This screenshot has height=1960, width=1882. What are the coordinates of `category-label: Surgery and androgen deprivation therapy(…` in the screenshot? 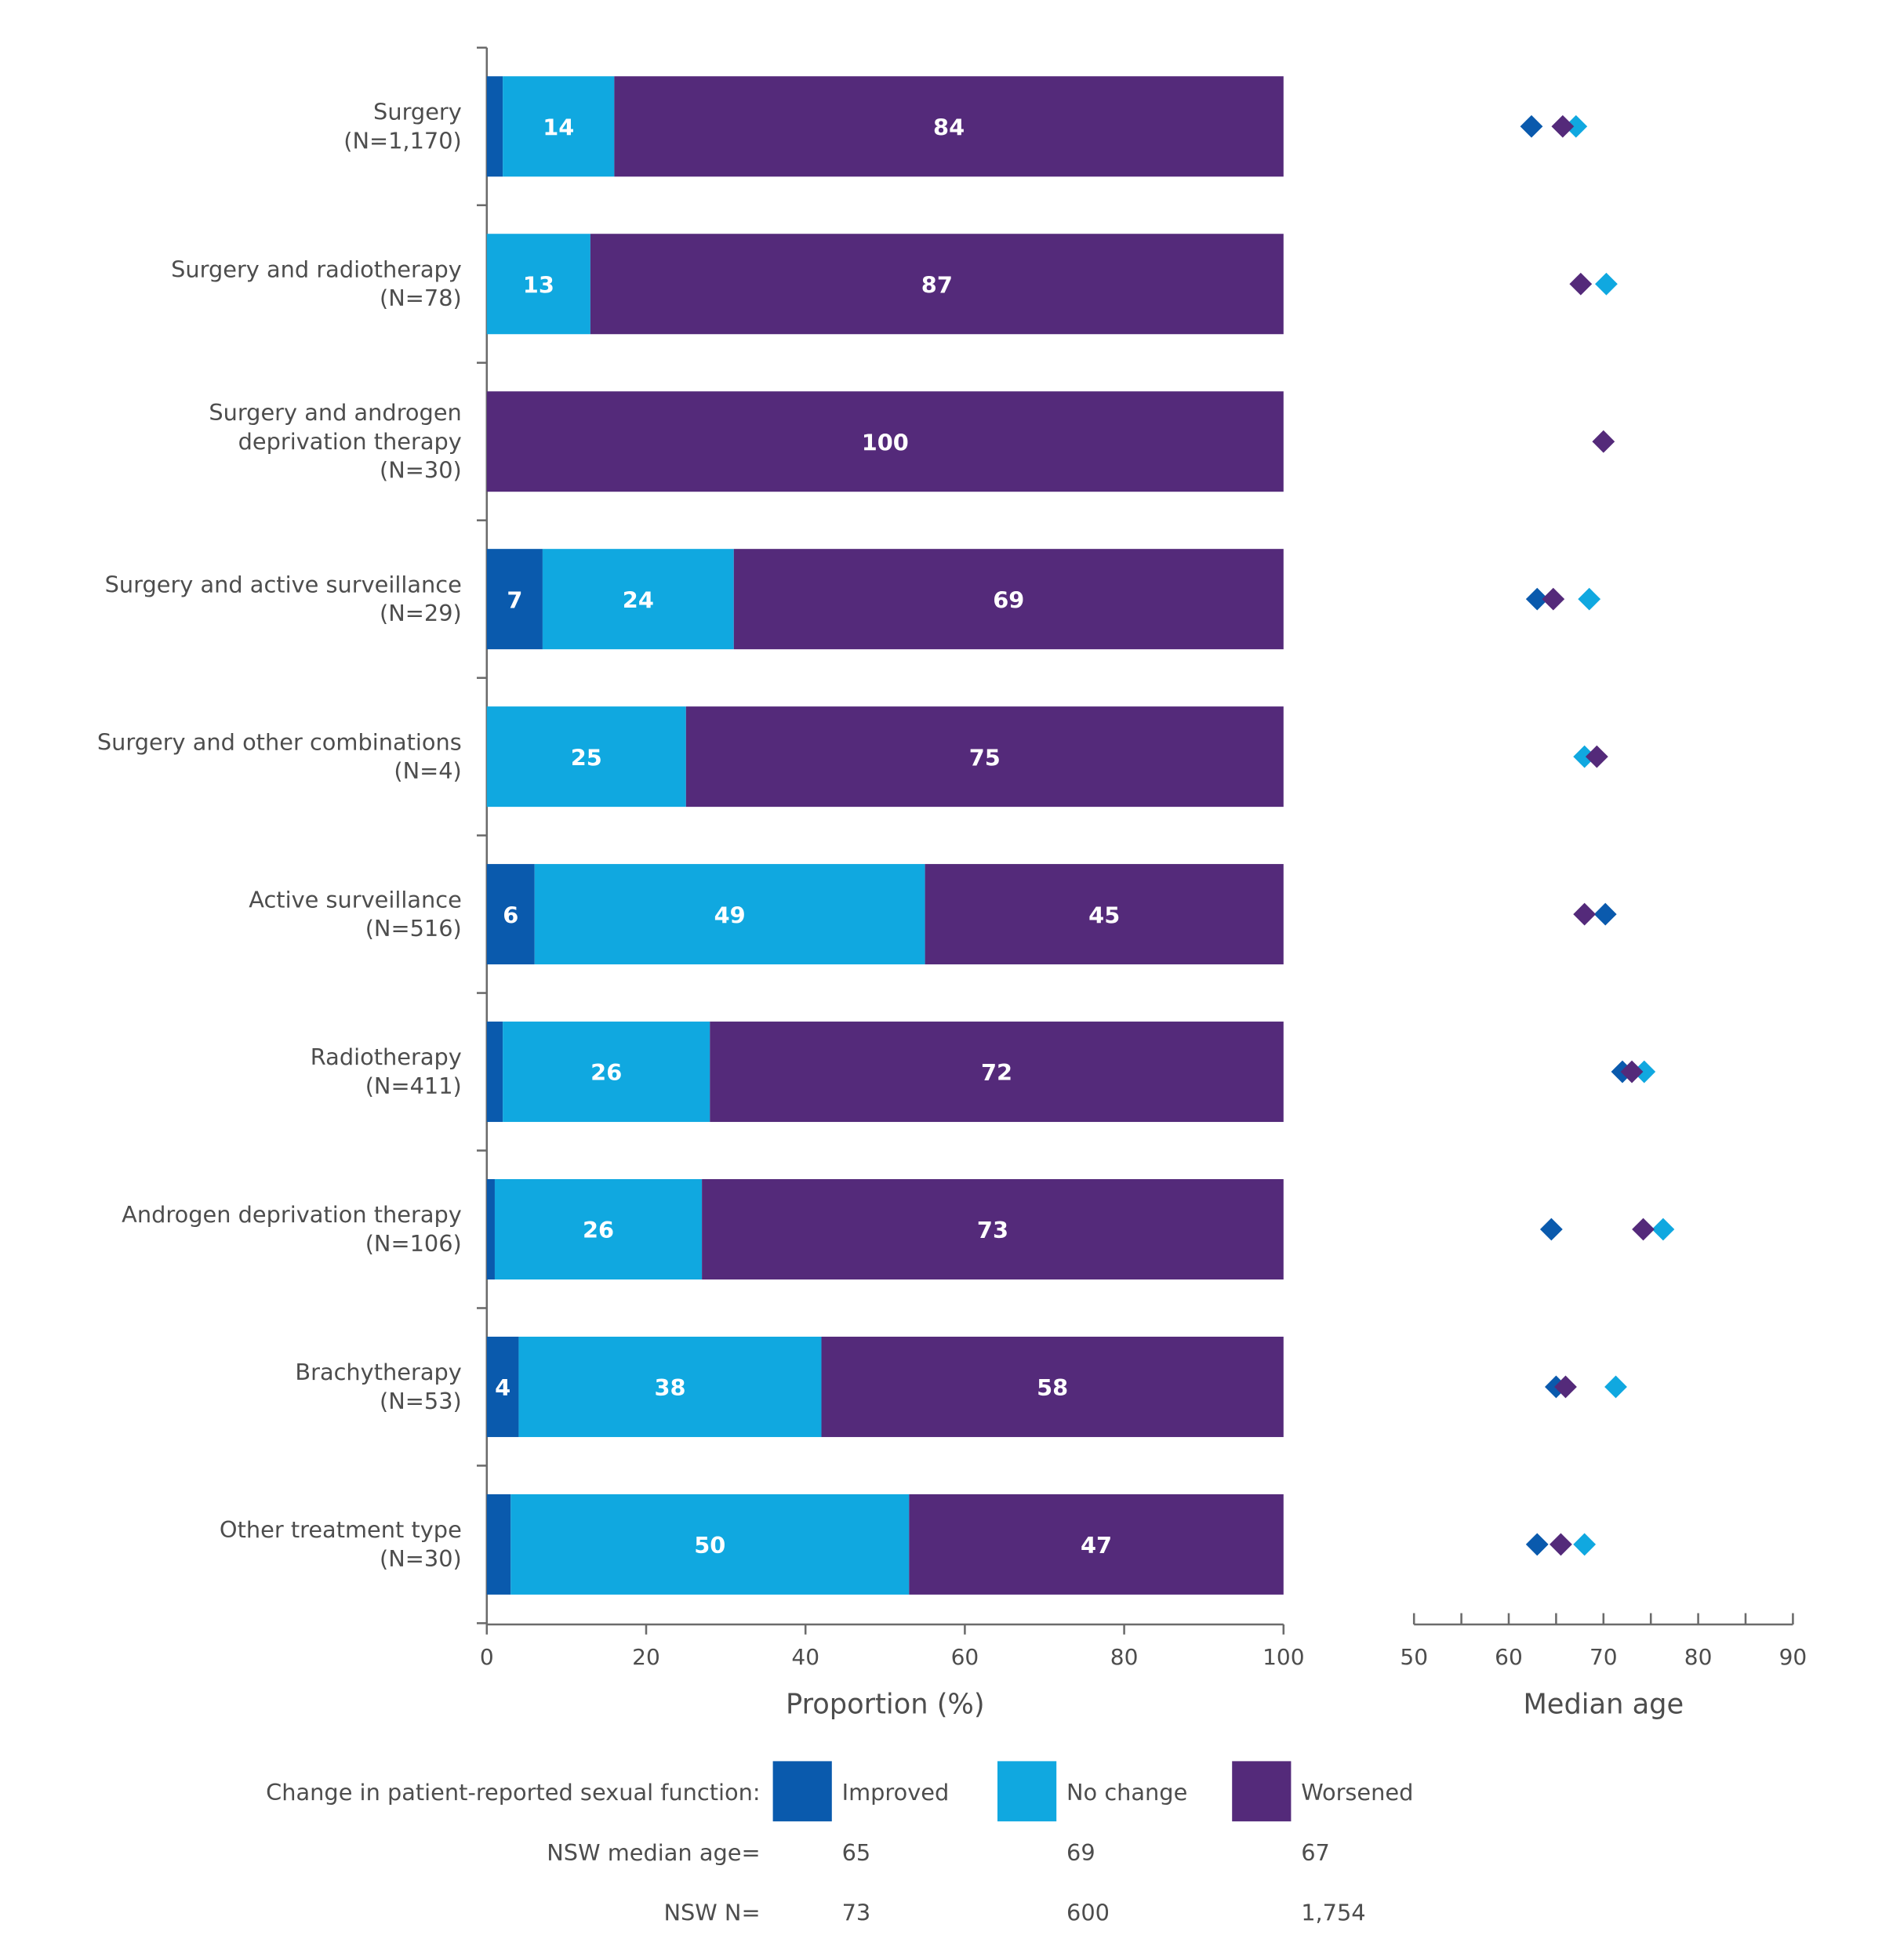 It's located at (335, 442).